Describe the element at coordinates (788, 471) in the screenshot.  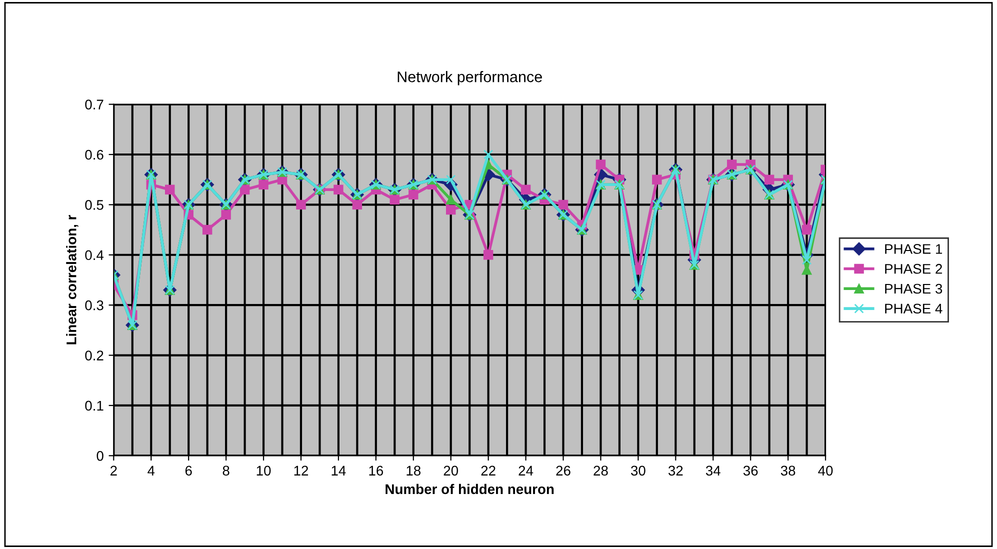
I see `x-tick-label: 38` at that location.